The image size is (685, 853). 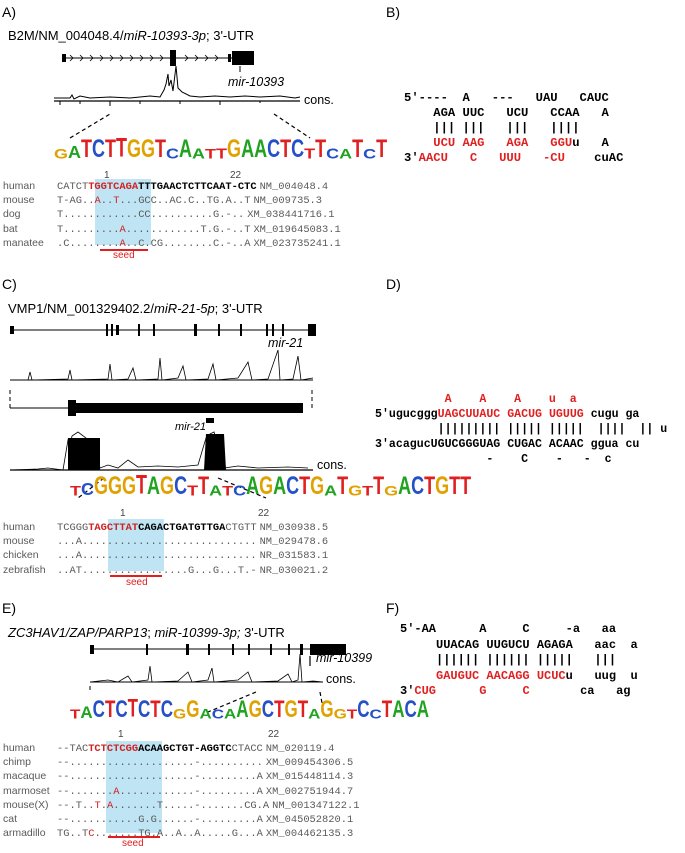 What do you see at coordinates (190, 126) in the screenshot?
I see `zoom-lines-a` at bounding box center [190, 126].